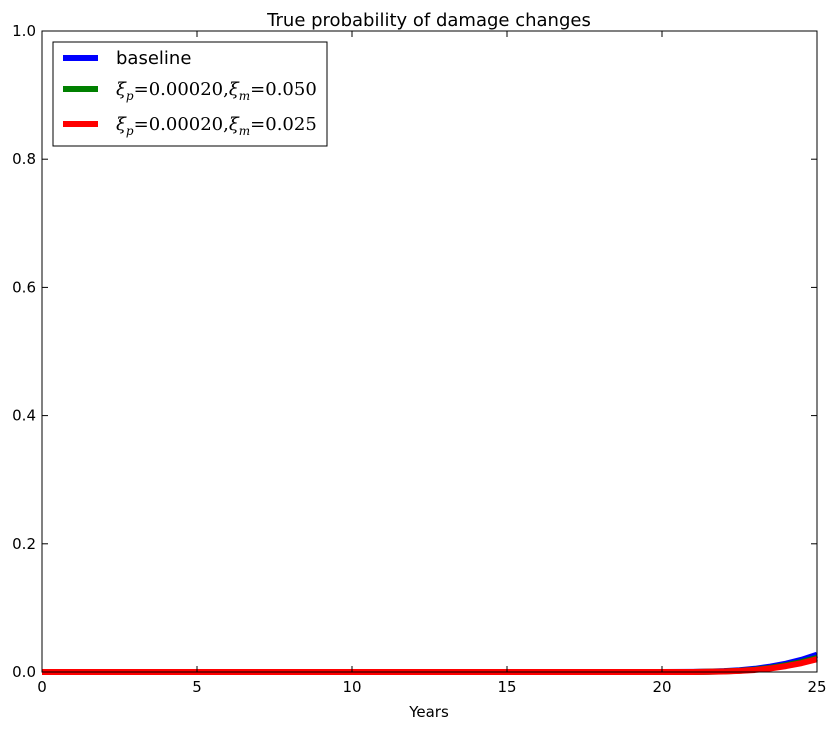  What do you see at coordinates (24, 159) in the screenshot?
I see `y-tick-label: 0.8` at bounding box center [24, 159].